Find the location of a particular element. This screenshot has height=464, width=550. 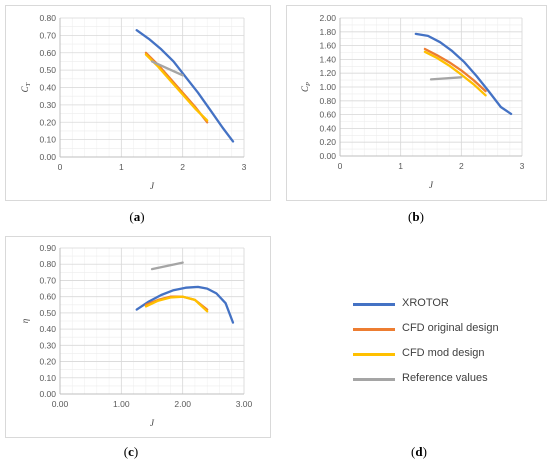

y-axis-label: η is located at coordinates (25, 320).